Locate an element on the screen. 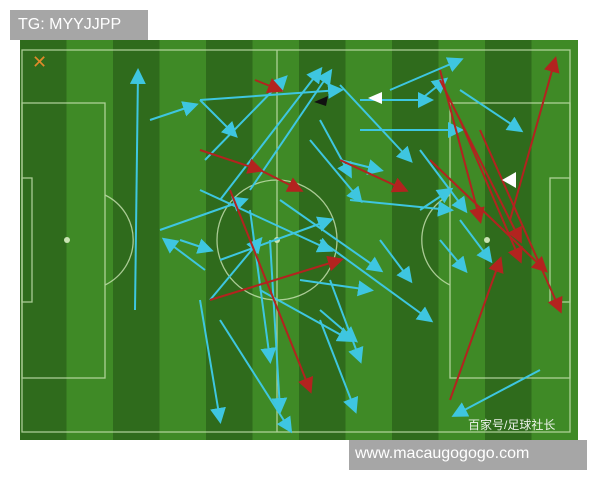  bottom-tag: www.macaugogogo.com is located at coordinates (468, 455).